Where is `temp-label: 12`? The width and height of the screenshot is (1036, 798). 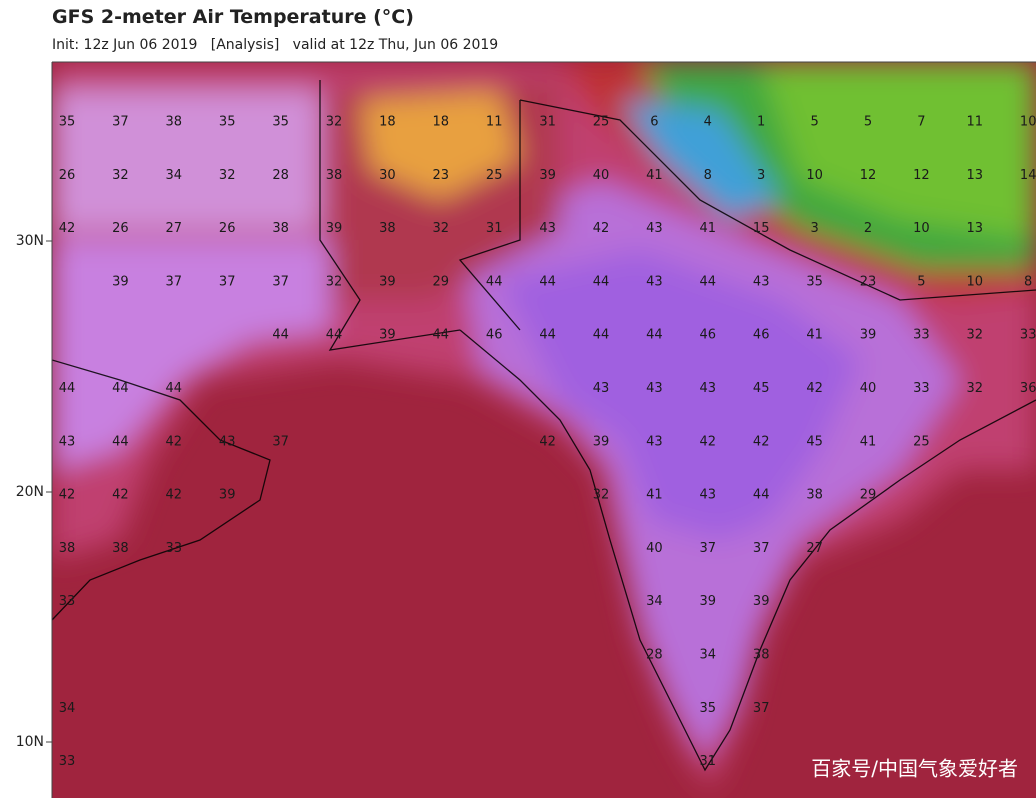
temp-label: 12 is located at coordinates (868, 175).